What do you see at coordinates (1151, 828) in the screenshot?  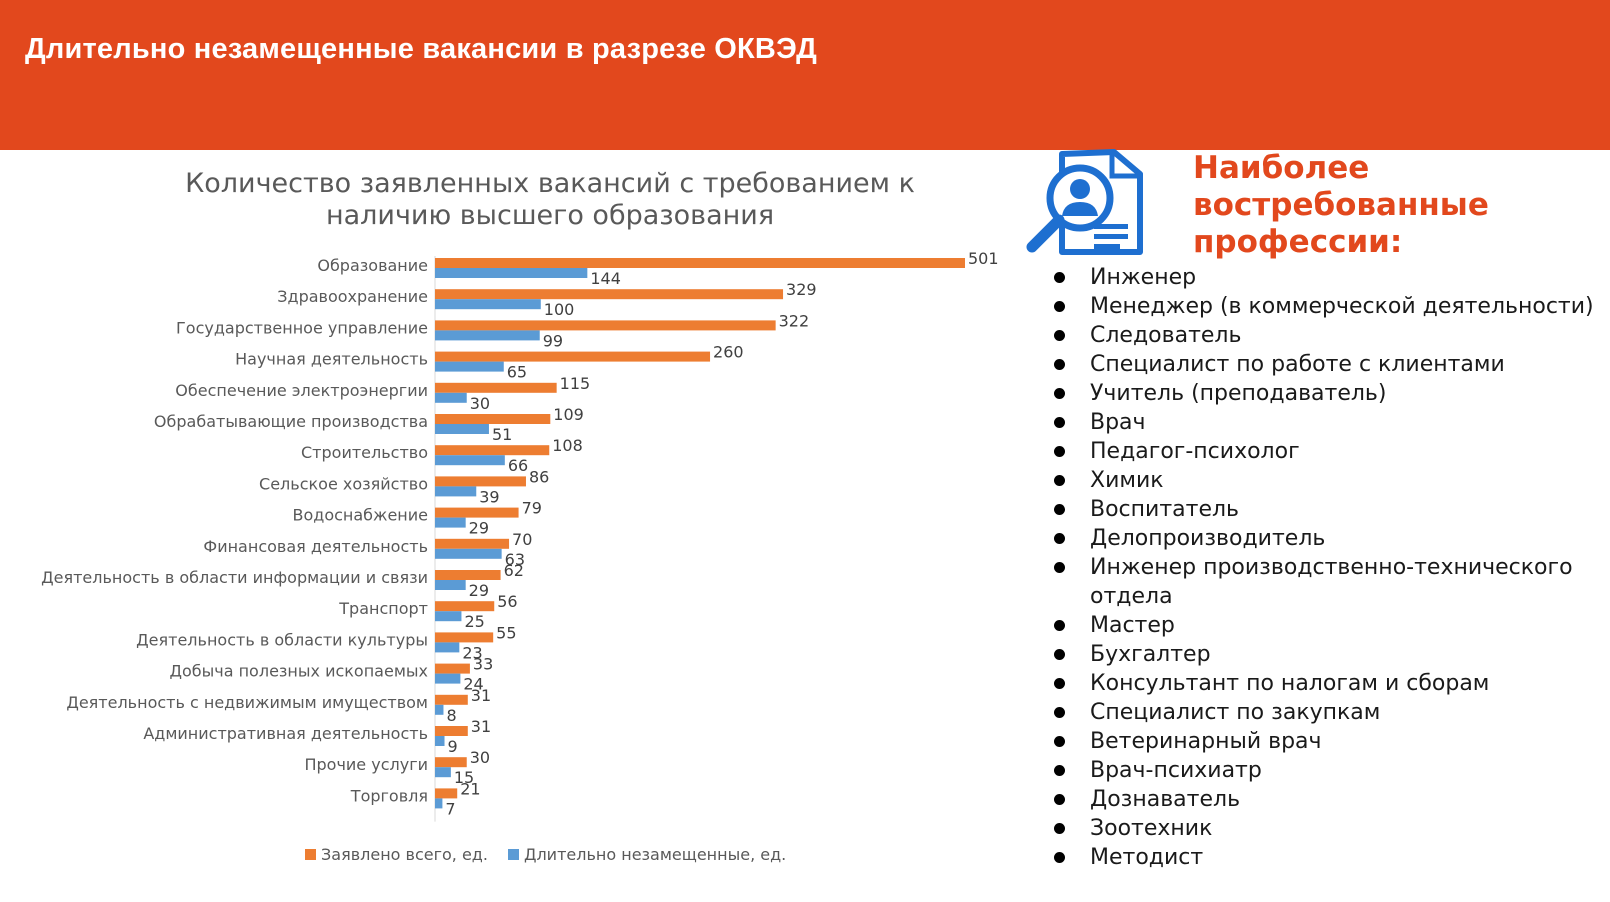 I see `profession-label: Зоотехник` at bounding box center [1151, 828].